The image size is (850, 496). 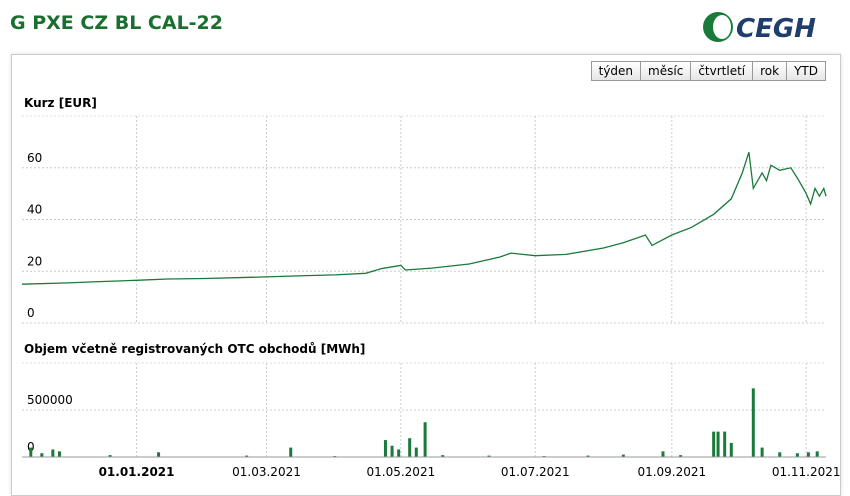 What do you see at coordinates (401, 472) in the screenshot?
I see `x-tick-label: 01.05.2021` at bounding box center [401, 472].